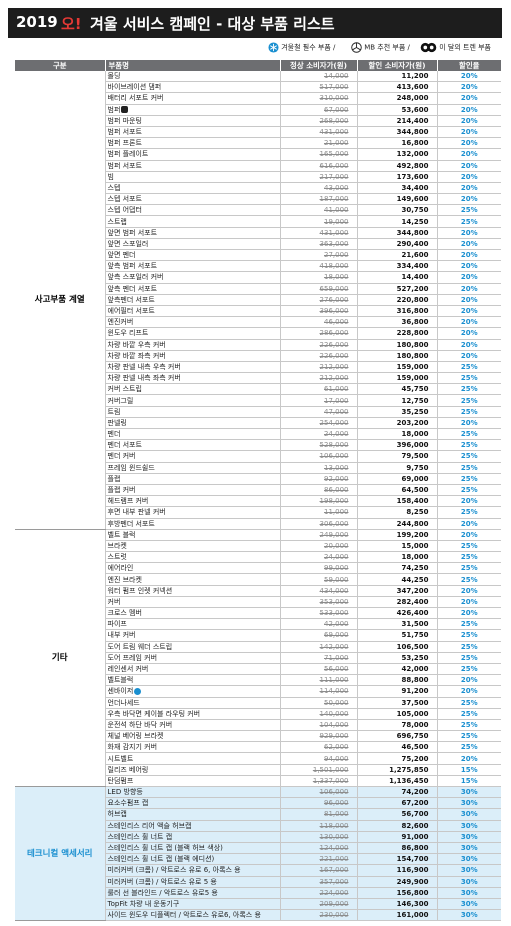  What do you see at coordinates (121, 534) in the screenshot?
I see `part-name-text: 벨트 블럭` at bounding box center [121, 534].